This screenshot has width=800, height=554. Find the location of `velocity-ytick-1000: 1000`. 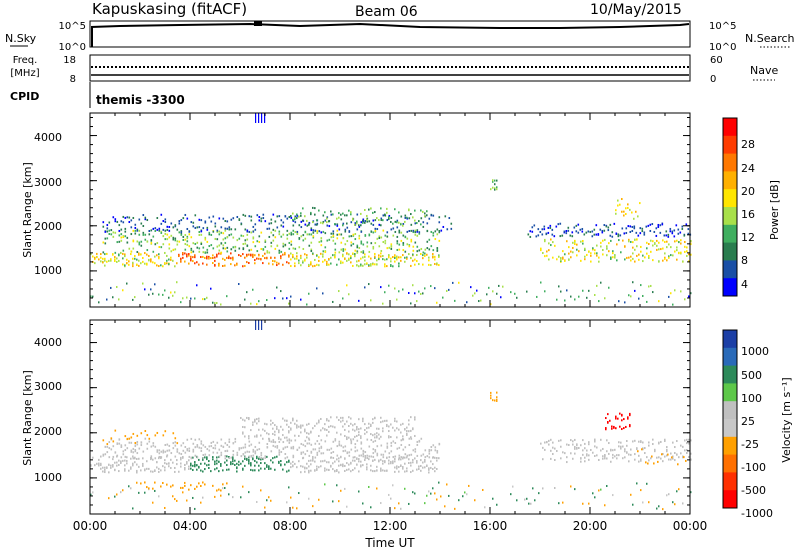

velocity-ytick-1000: 1000 is located at coordinates (48, 477).